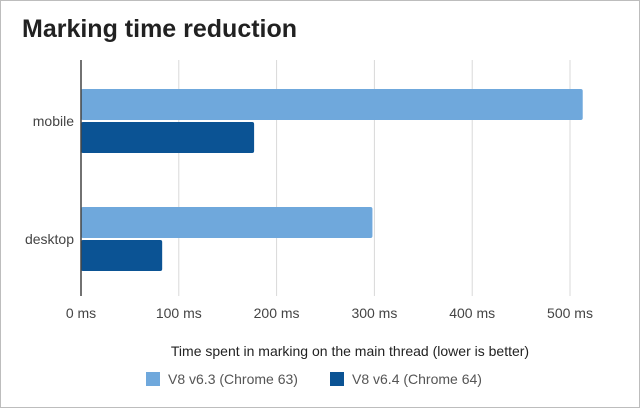  I want to click on legend-label-2: V8 v6.4 (Chrome 64), so click(417, 379).